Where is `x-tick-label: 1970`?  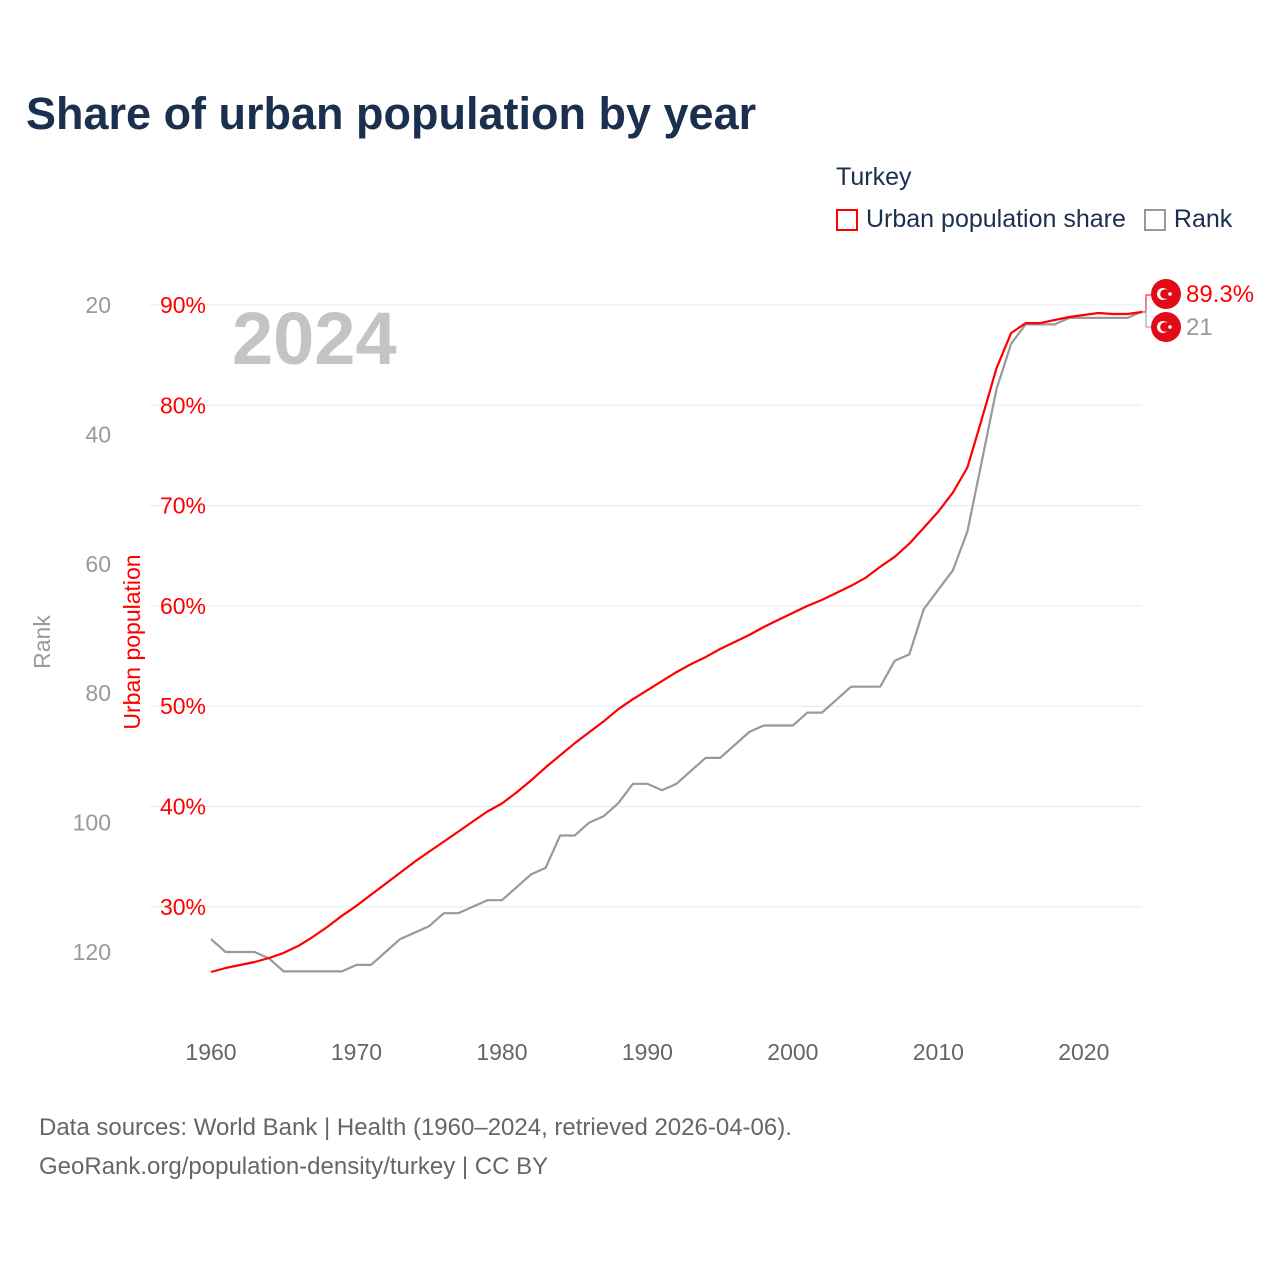
x-tick-label: 1970 is located at coordinates (356, 1052).